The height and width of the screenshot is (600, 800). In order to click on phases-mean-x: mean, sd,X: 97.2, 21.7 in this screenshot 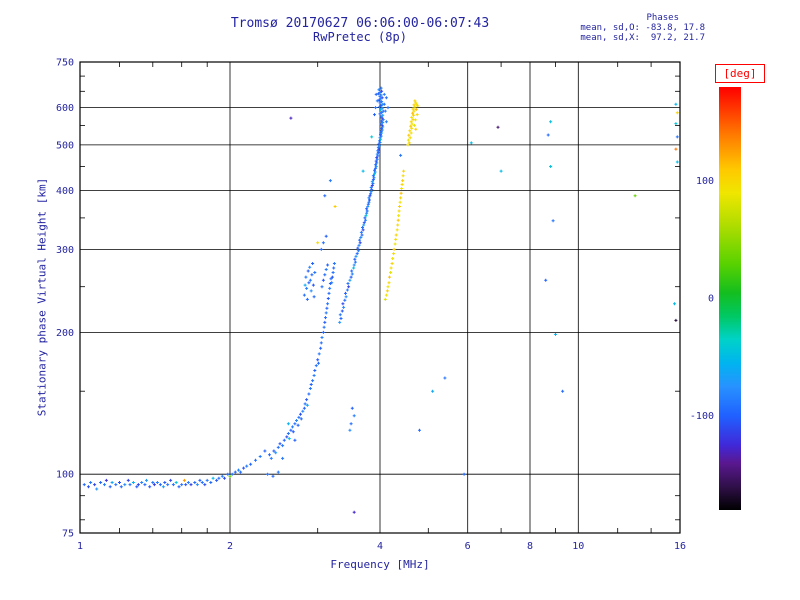, I will do `click(642, 38)`.